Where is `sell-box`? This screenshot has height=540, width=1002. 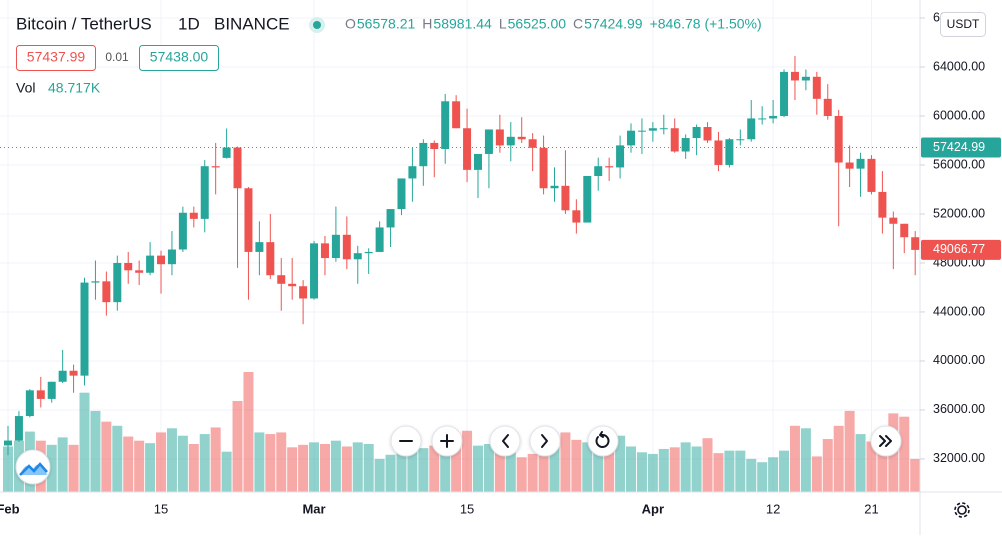
sell-box is located at coordinates (56, 58).